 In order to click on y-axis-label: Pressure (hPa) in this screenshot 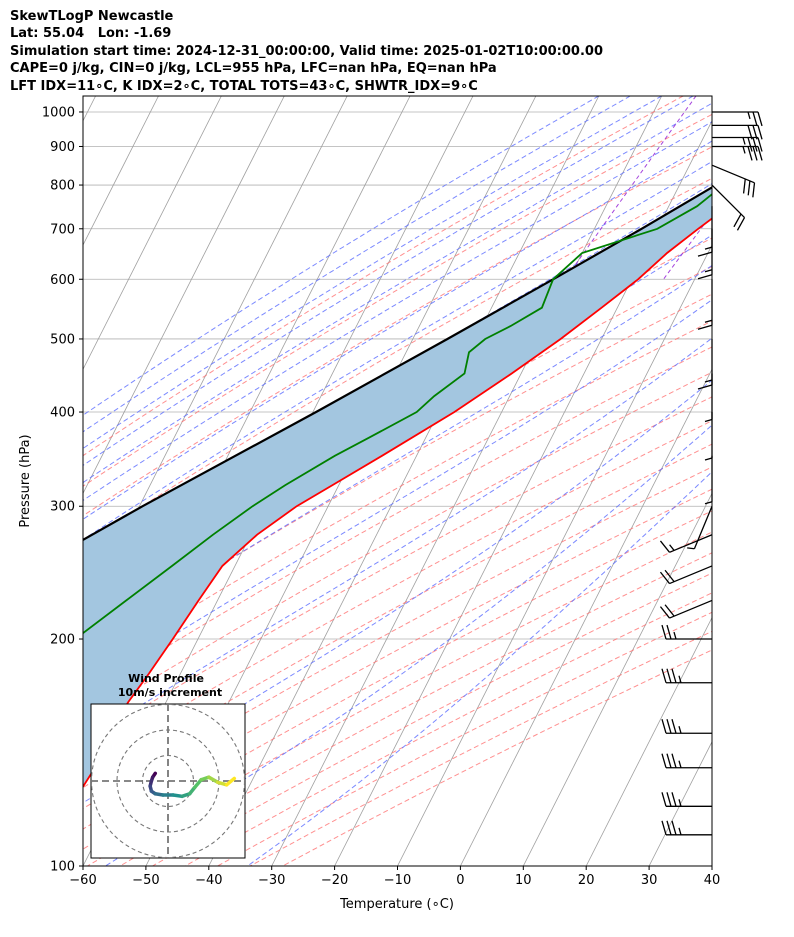, I will do `click(25, 480)`.